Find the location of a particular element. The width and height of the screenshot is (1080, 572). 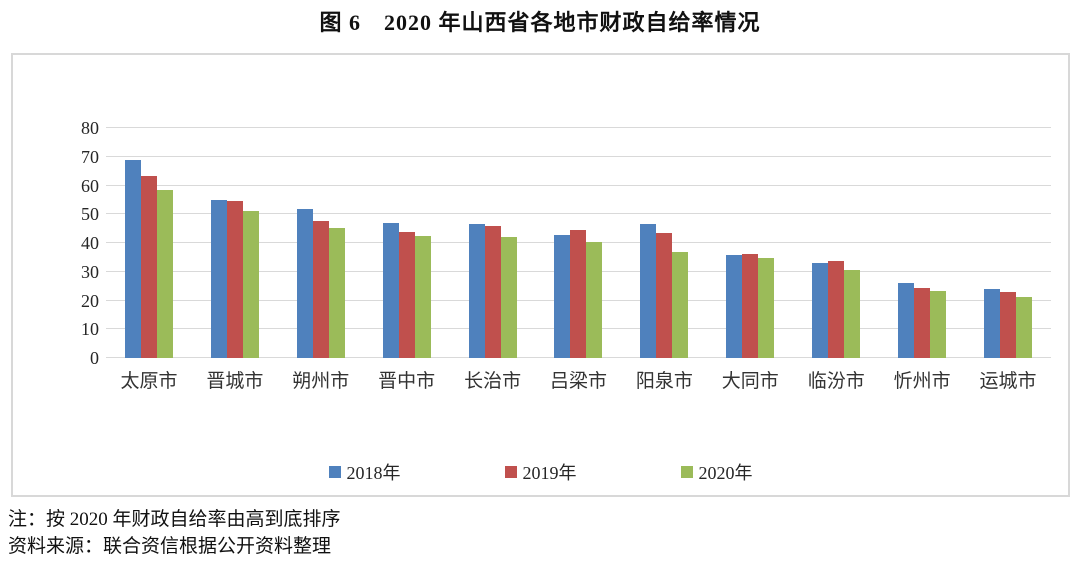

x-axis-label: 大同市 is located at coordinates (750, 381).